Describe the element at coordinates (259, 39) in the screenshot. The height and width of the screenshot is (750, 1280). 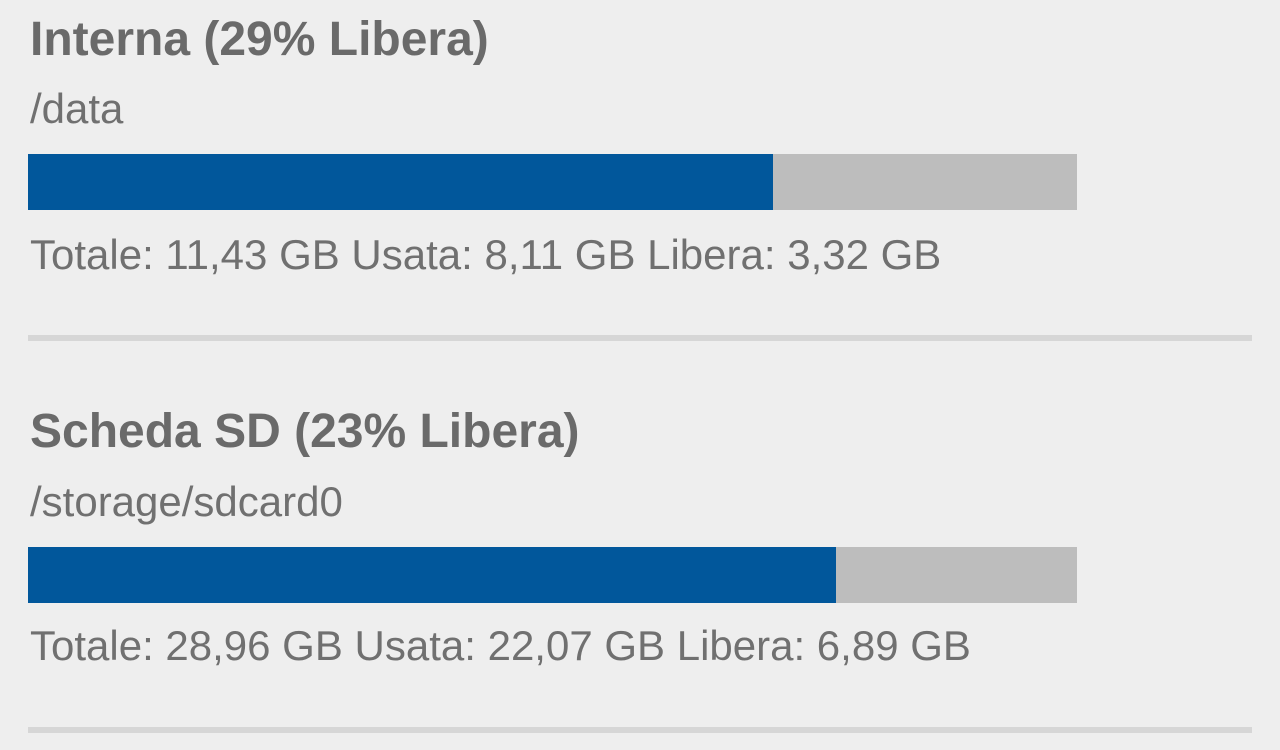
I see `volume-title: Interna (29% Libera)` at that location.